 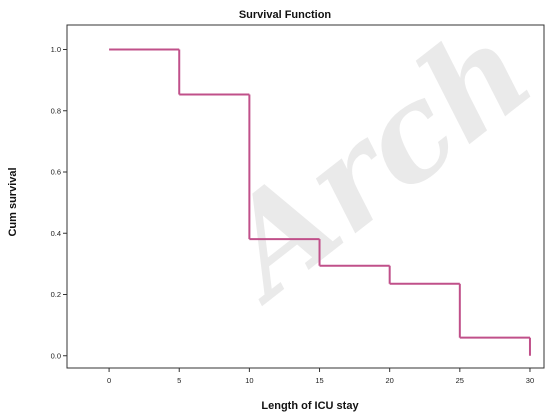 I want to click on y-tick-label: 0.4, so click(x=56, y=233).